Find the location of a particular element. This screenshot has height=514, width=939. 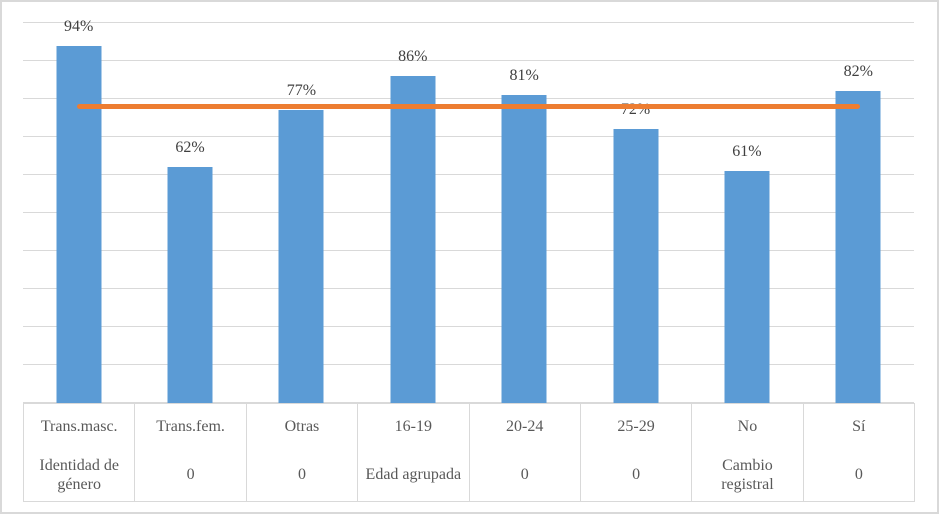

bar-value-label: 82% is located at coordinates (858, 72).